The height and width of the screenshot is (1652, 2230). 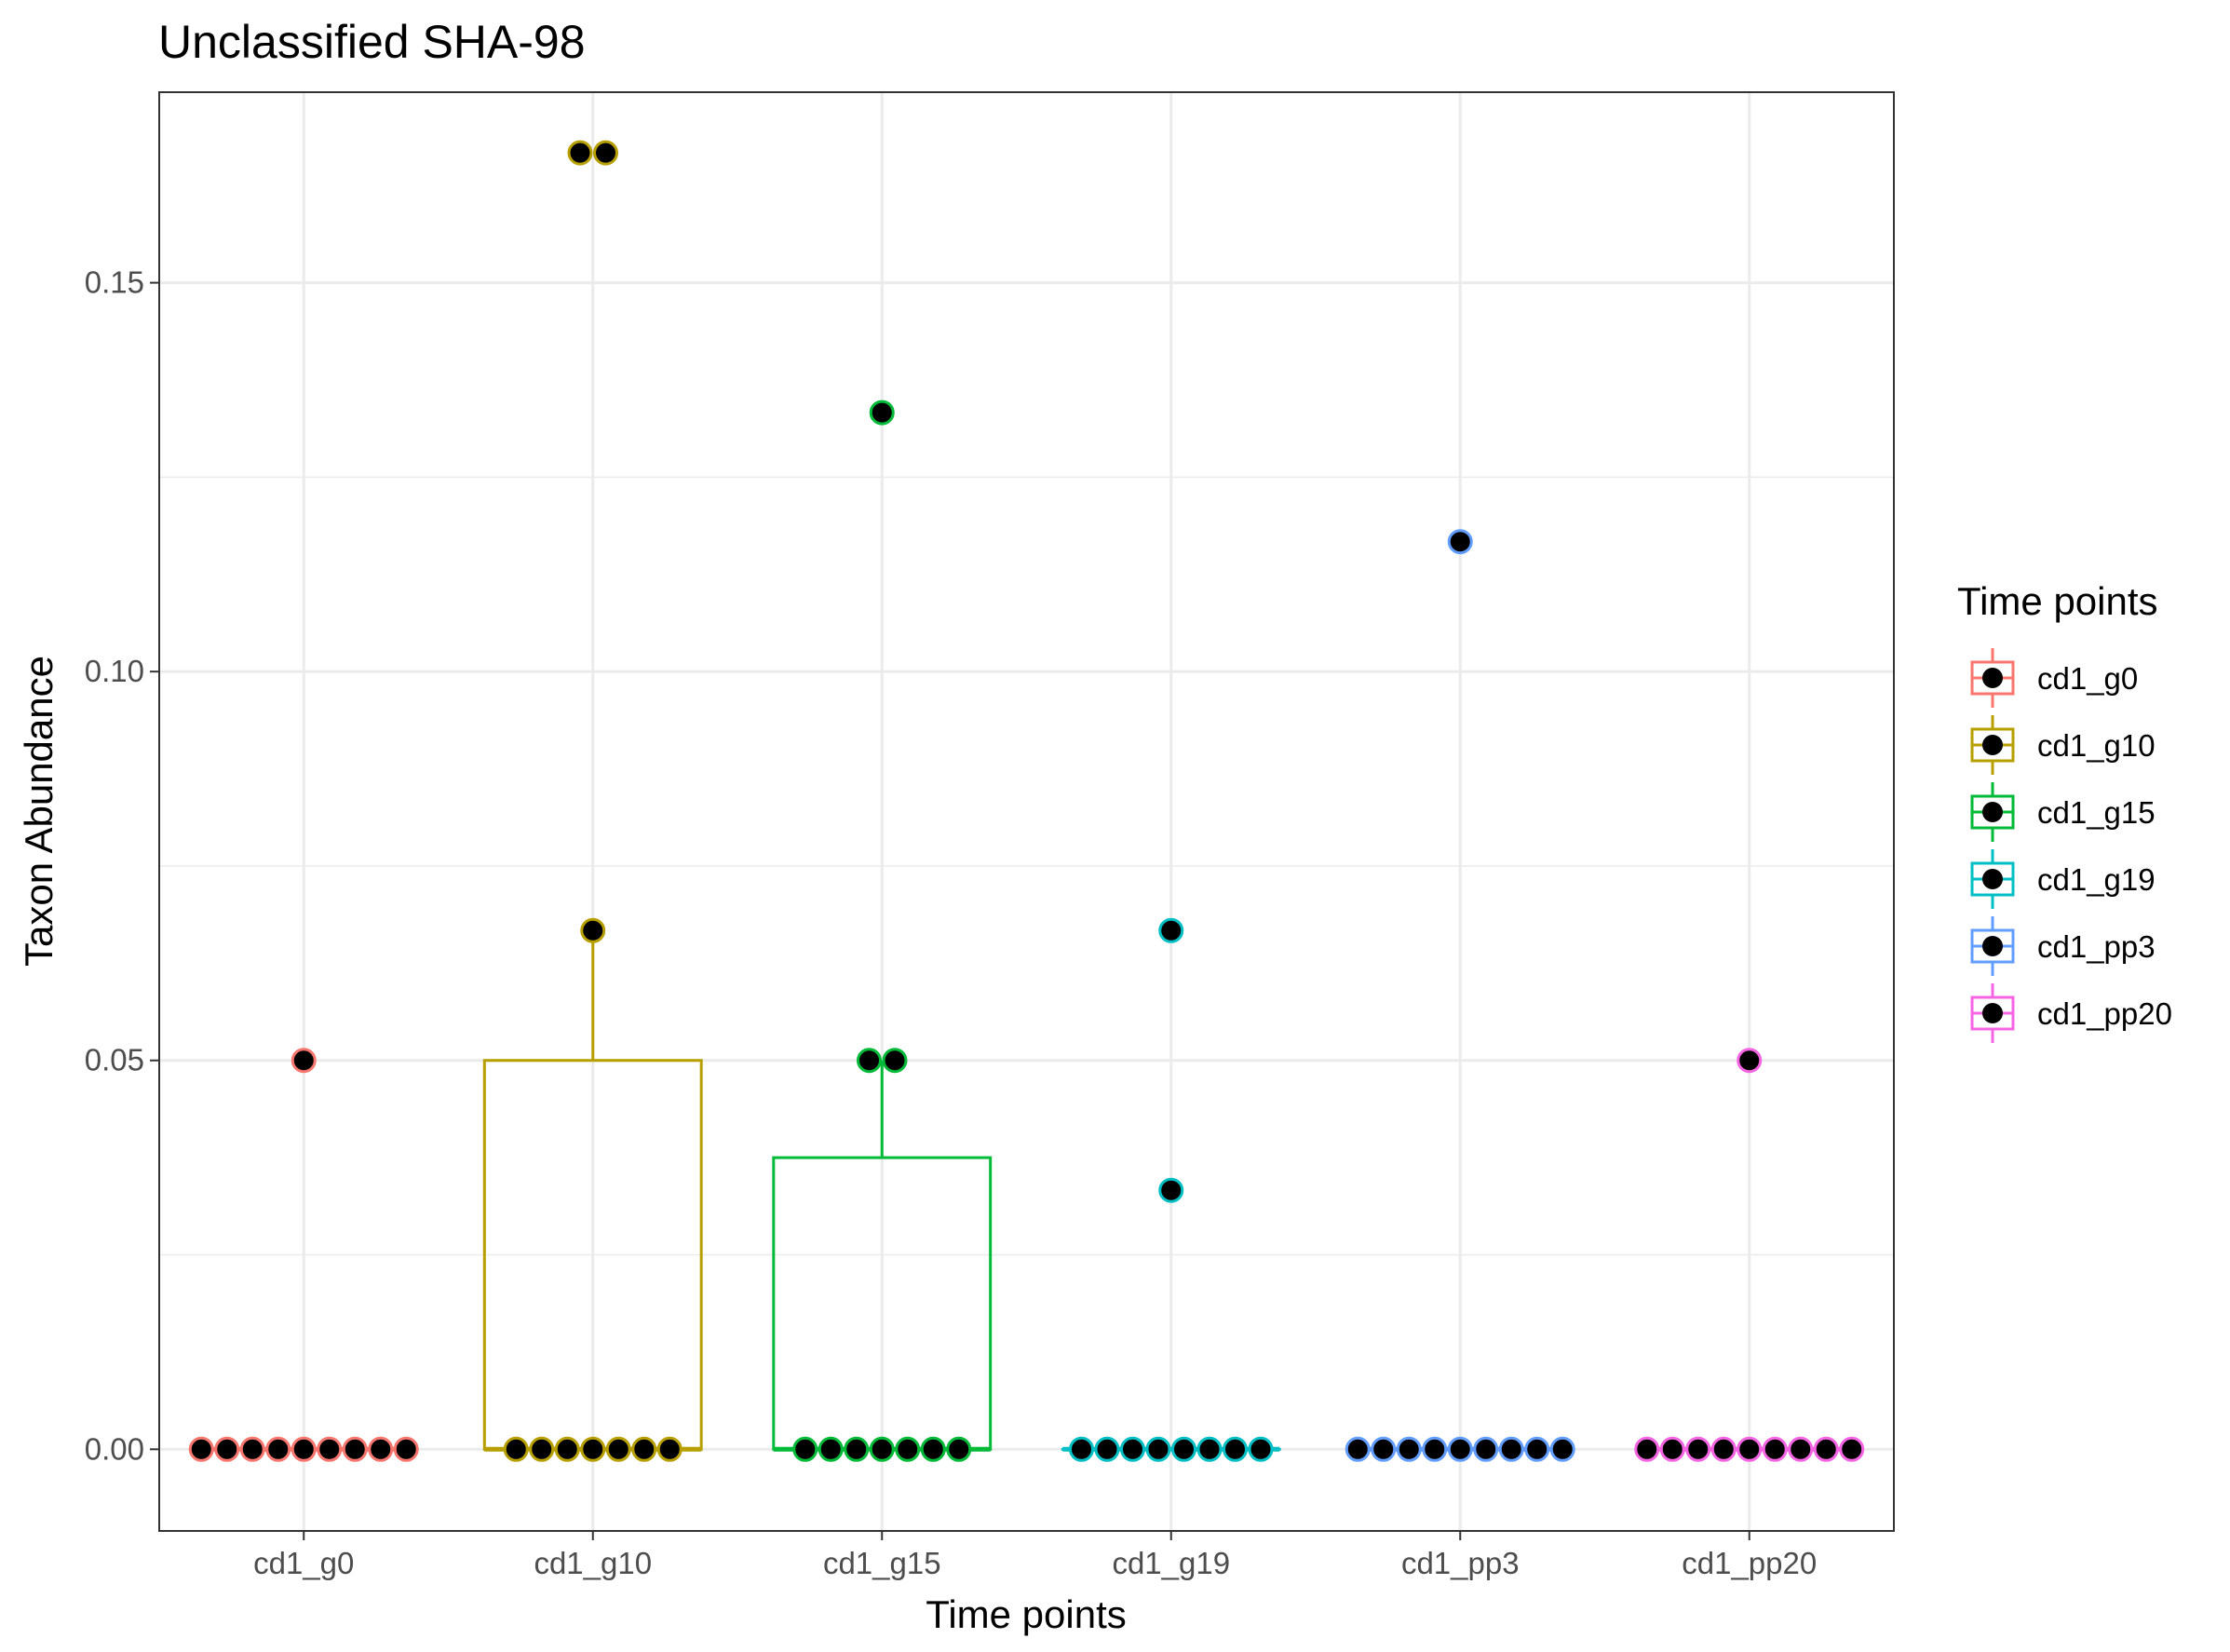 I want to click on legend-label: cd1_pp3, so click(x=2096, y=946).